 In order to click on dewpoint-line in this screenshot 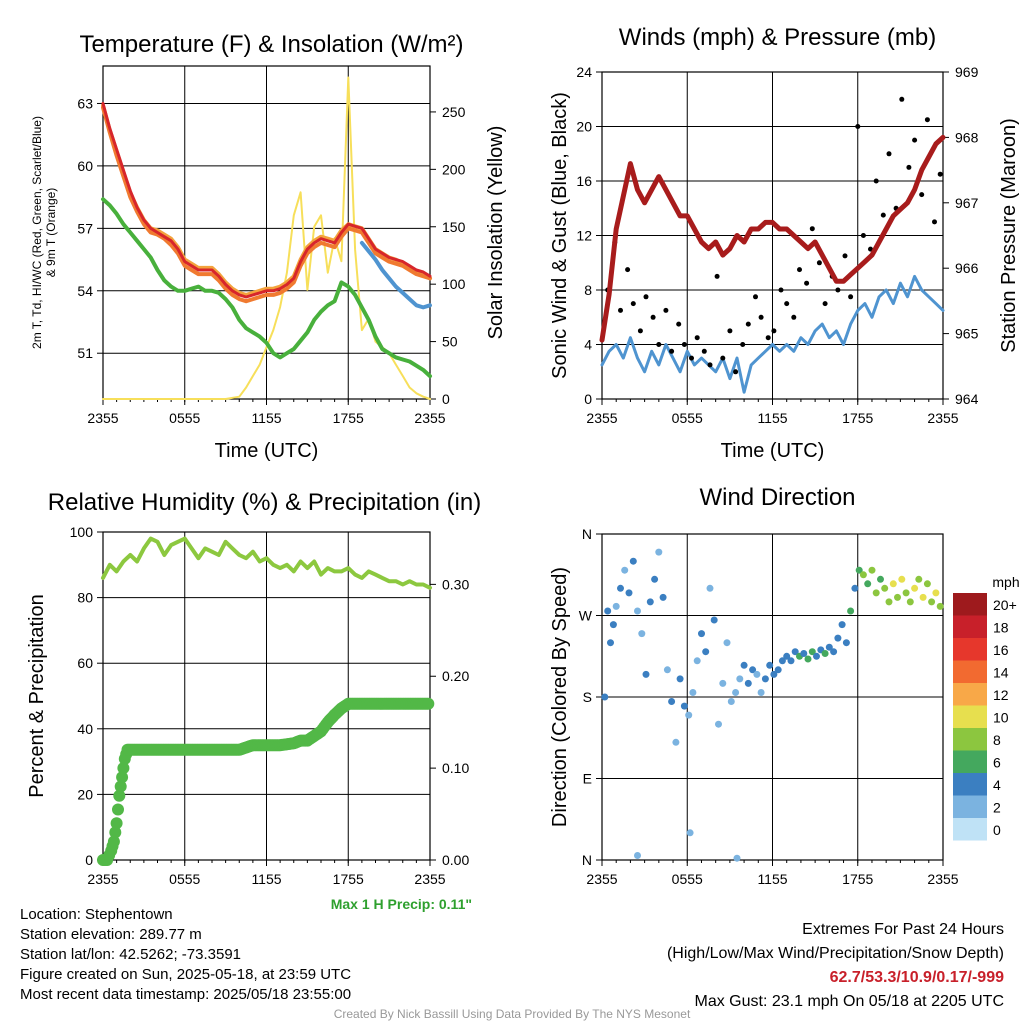, I will do `click(266, 288)`.